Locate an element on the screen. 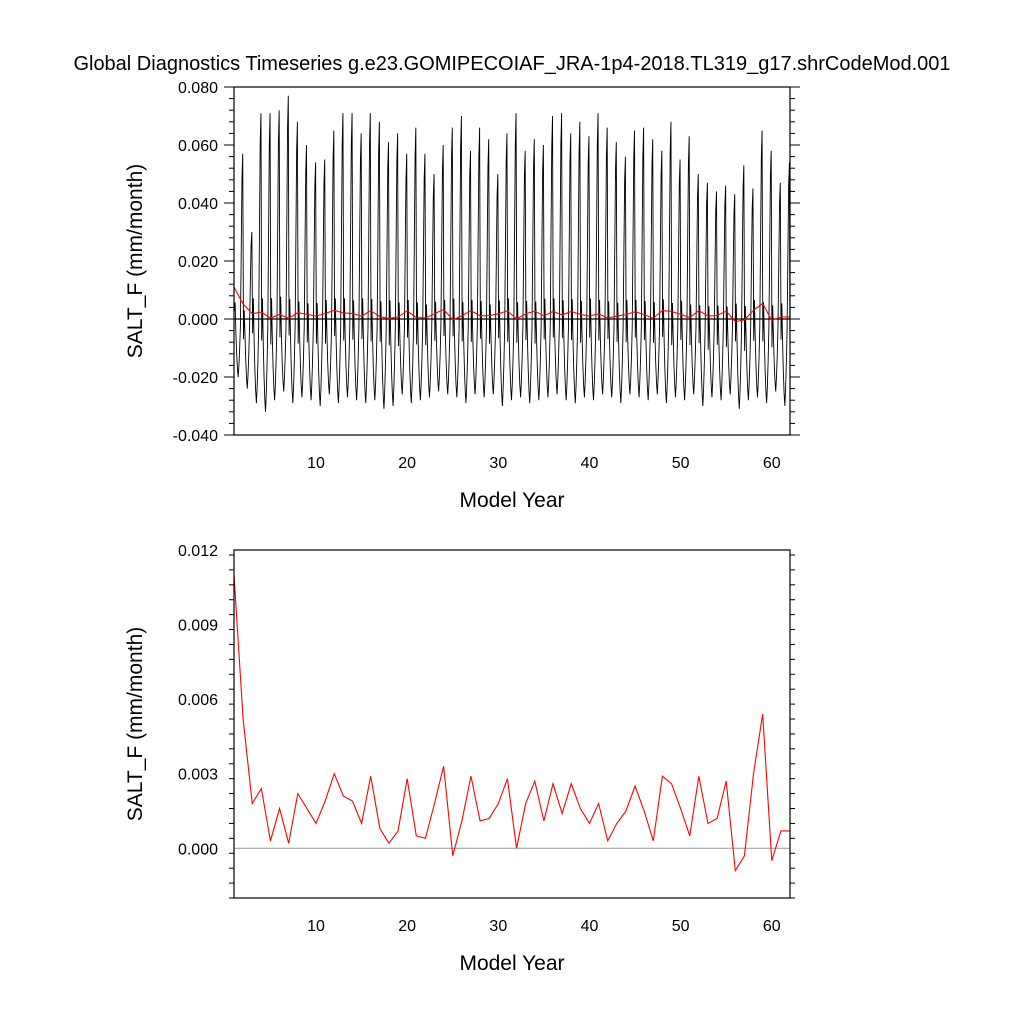  y-tick-label: 0.020 is located at coordinates (198, 262).